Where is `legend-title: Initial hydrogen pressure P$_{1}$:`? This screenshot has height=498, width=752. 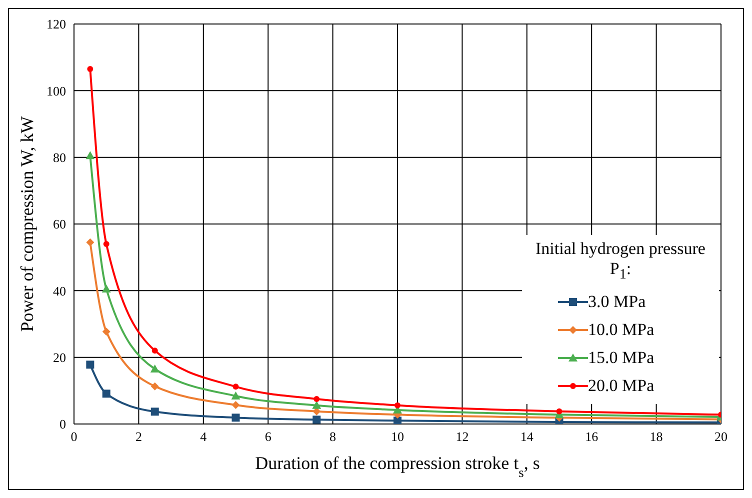 legend-title: Initial hydrogen pressure P$_{1}$: is located at coordinates (620, 261).